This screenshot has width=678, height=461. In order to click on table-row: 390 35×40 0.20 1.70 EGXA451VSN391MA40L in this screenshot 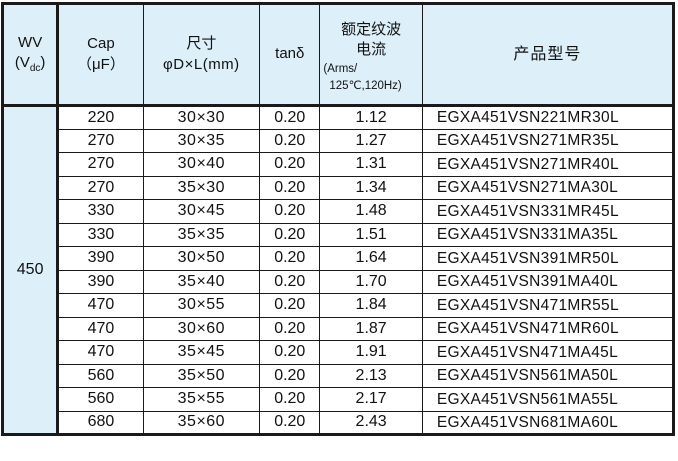, I will do `click(339, 281)`.